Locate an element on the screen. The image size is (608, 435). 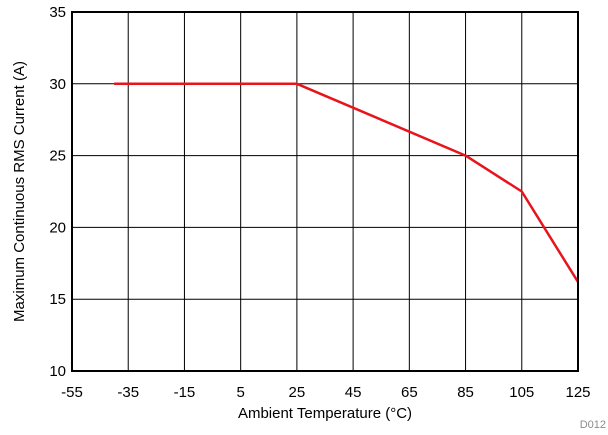
figure-code-label: D012 is located at coordinates (593, 425).